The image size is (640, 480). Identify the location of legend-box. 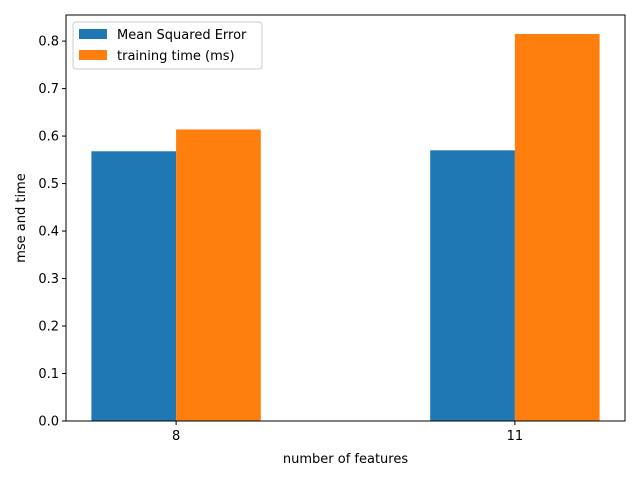
(167, 45).